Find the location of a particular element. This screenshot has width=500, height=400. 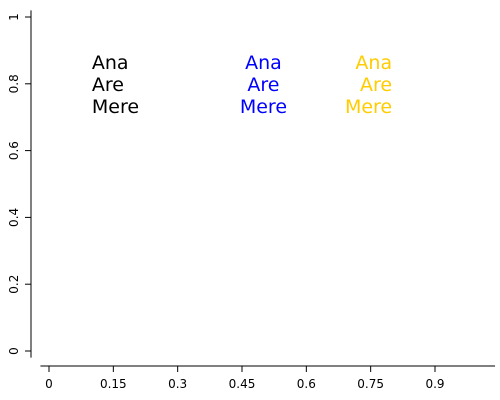

y-tick-label: 0.8 is located at coordinates (14, 83).